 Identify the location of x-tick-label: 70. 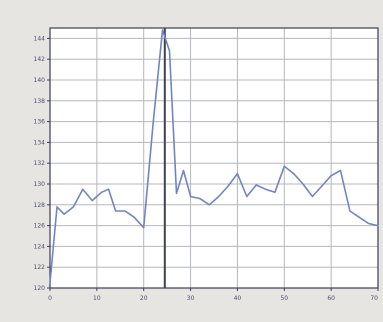
(374, 298).